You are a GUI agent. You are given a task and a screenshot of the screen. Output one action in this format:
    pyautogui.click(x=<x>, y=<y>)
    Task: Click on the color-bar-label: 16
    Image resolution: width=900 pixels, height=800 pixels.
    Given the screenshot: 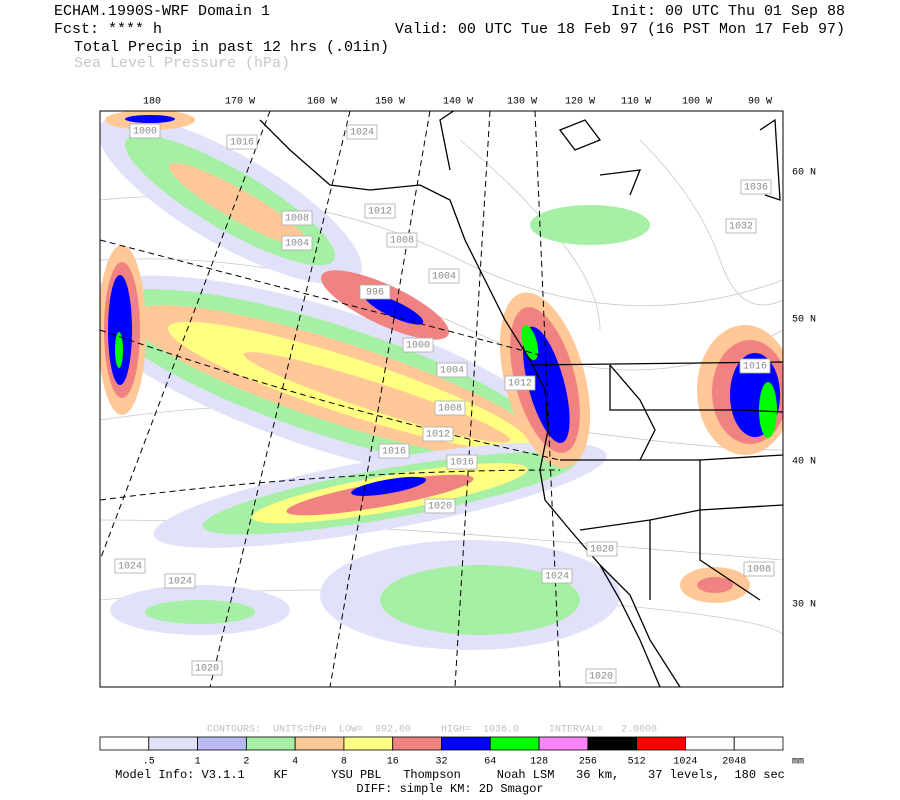 What is the action you would take?
    pyautogui.click(x=393, y=762)
    